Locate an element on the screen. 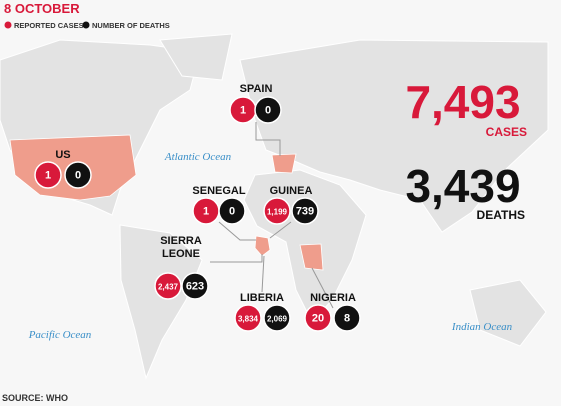  country-name: US is located at coordinates (62, 155).